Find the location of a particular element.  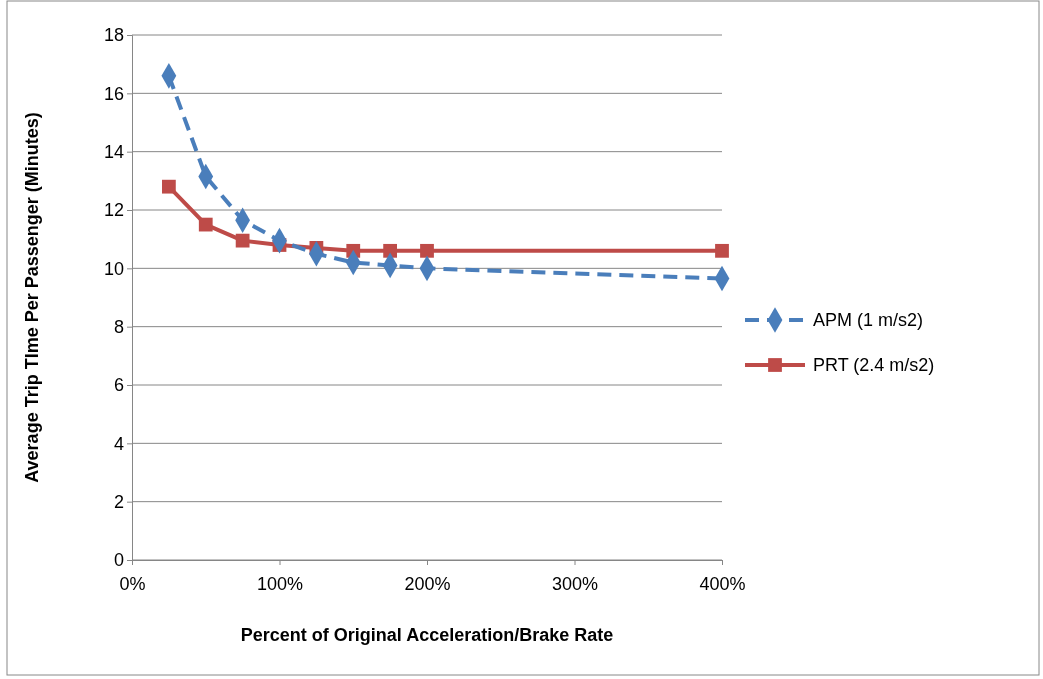

legend-label: APM (1 m/s2) is located at coordinates (868, 320).